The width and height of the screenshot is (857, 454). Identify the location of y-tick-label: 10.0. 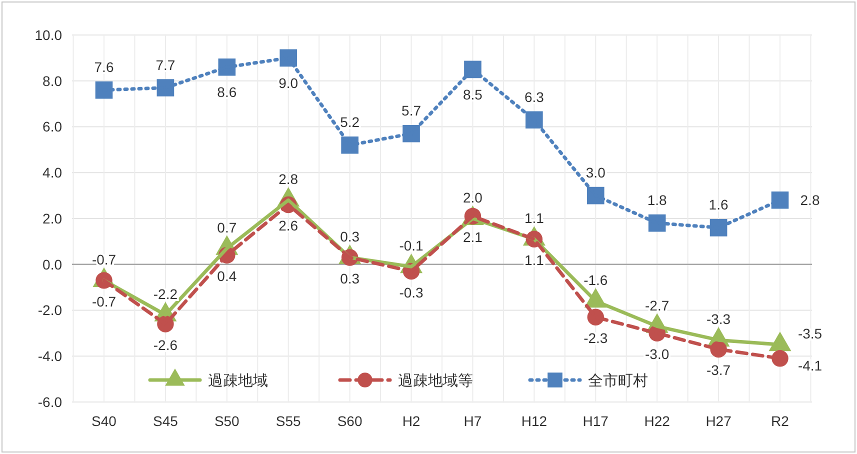
(48, 34).